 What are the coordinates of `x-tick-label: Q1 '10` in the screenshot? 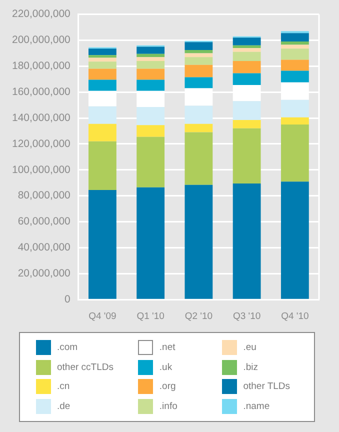 It's located at (150, 316).